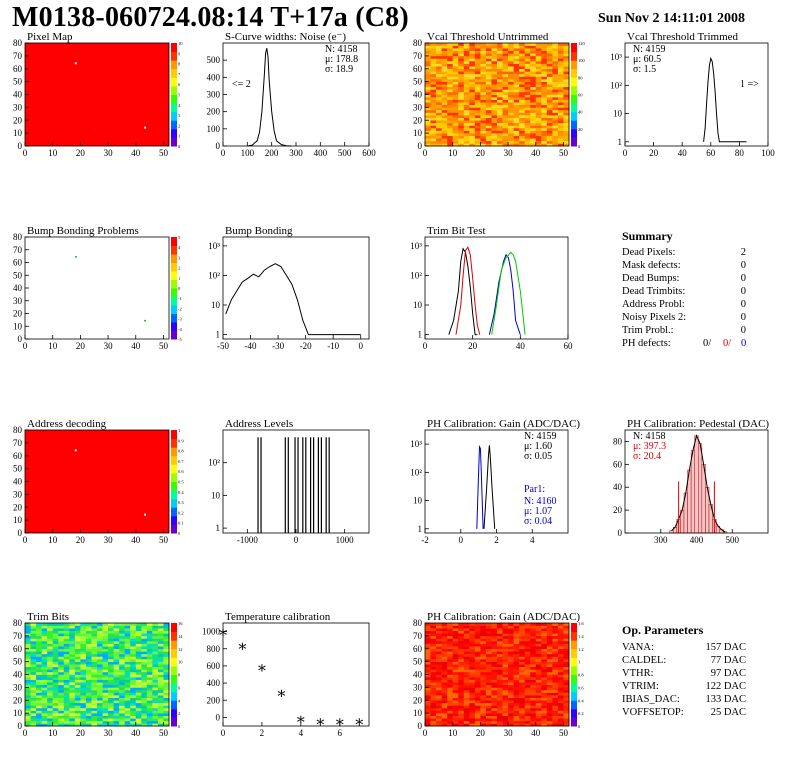 The image size is (796, 772). Describe the element at coordinates (164, 346) in the screenshot. I see `x-tick-label: 50` at that location.